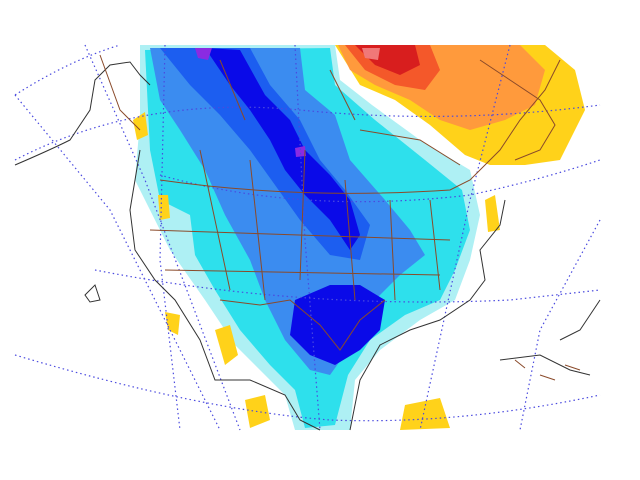  What do you see at coordinates (140, 126) in the screenshot?
I see `yellow-patch-west` at bounding box center [140, 126].